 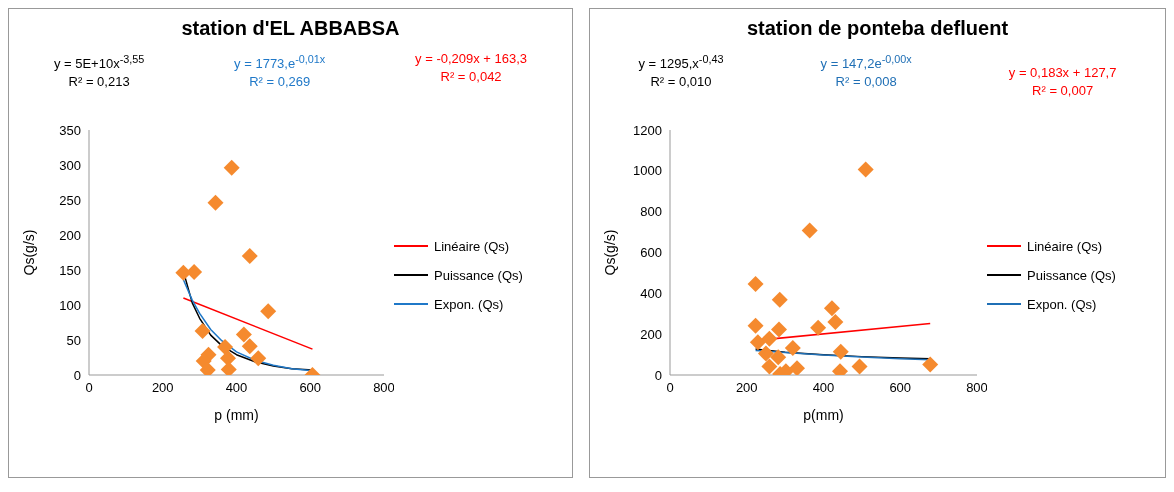 I want to click on text: y = 5E+10x$^{-3,55}$, so click(x=99, y=63).